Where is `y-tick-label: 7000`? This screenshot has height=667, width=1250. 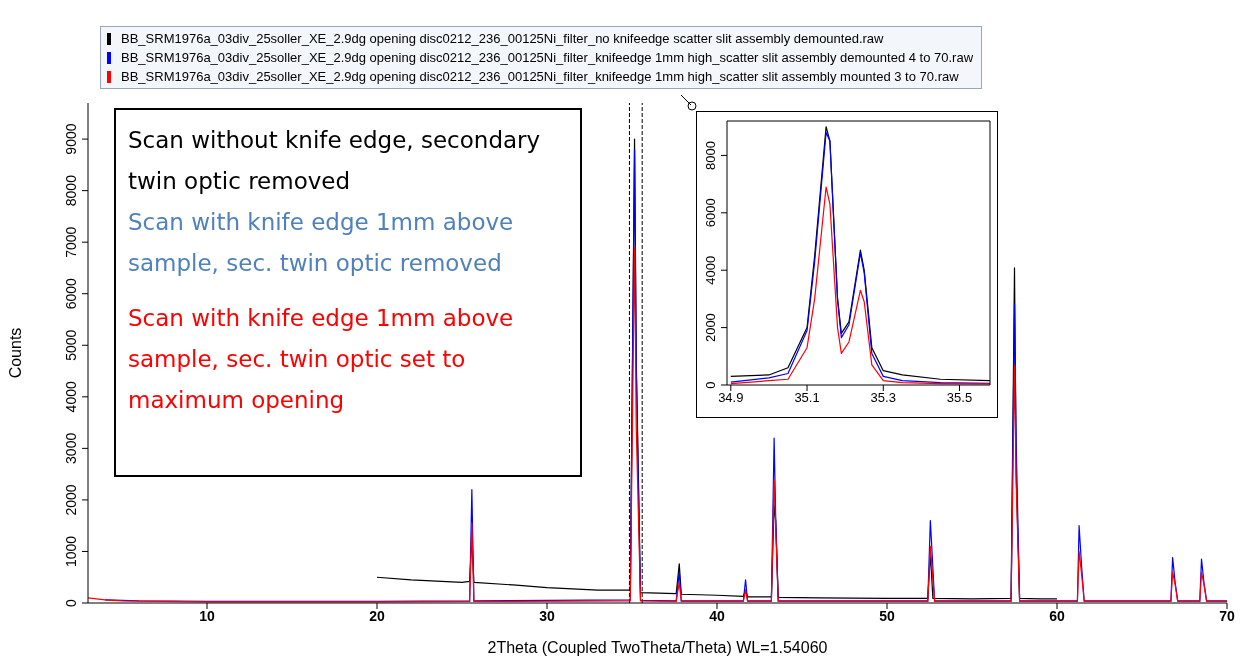 y-tick-label: 7000 is located at coordinates (71, 242).